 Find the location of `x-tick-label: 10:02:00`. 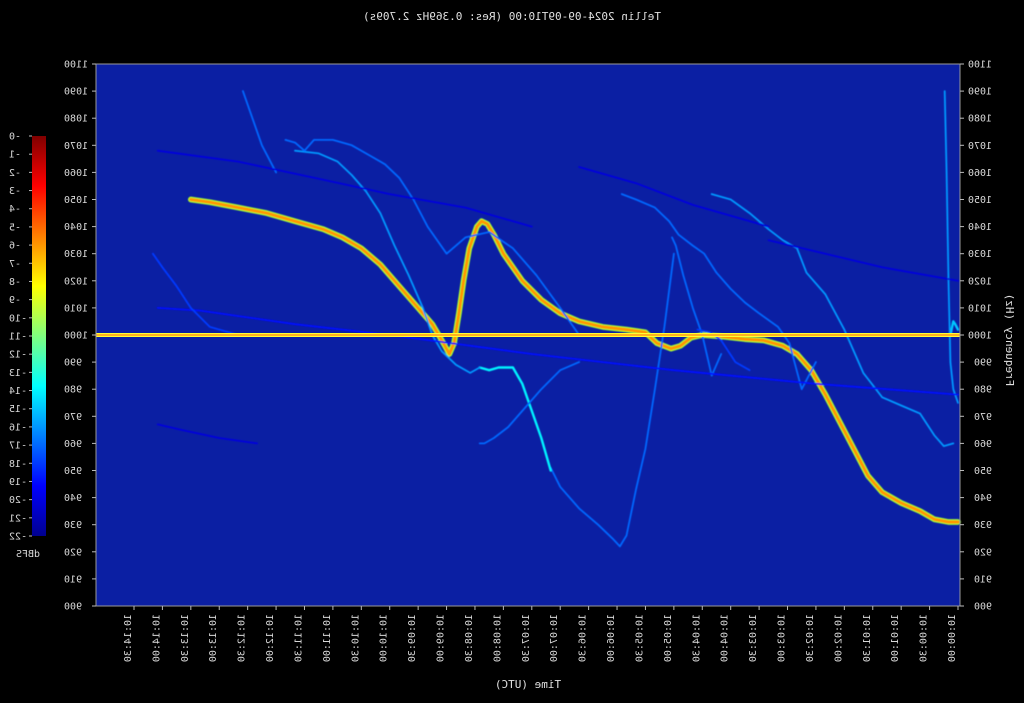

x-tick-label: 10:02:00 is located at coordinates (838, 638).